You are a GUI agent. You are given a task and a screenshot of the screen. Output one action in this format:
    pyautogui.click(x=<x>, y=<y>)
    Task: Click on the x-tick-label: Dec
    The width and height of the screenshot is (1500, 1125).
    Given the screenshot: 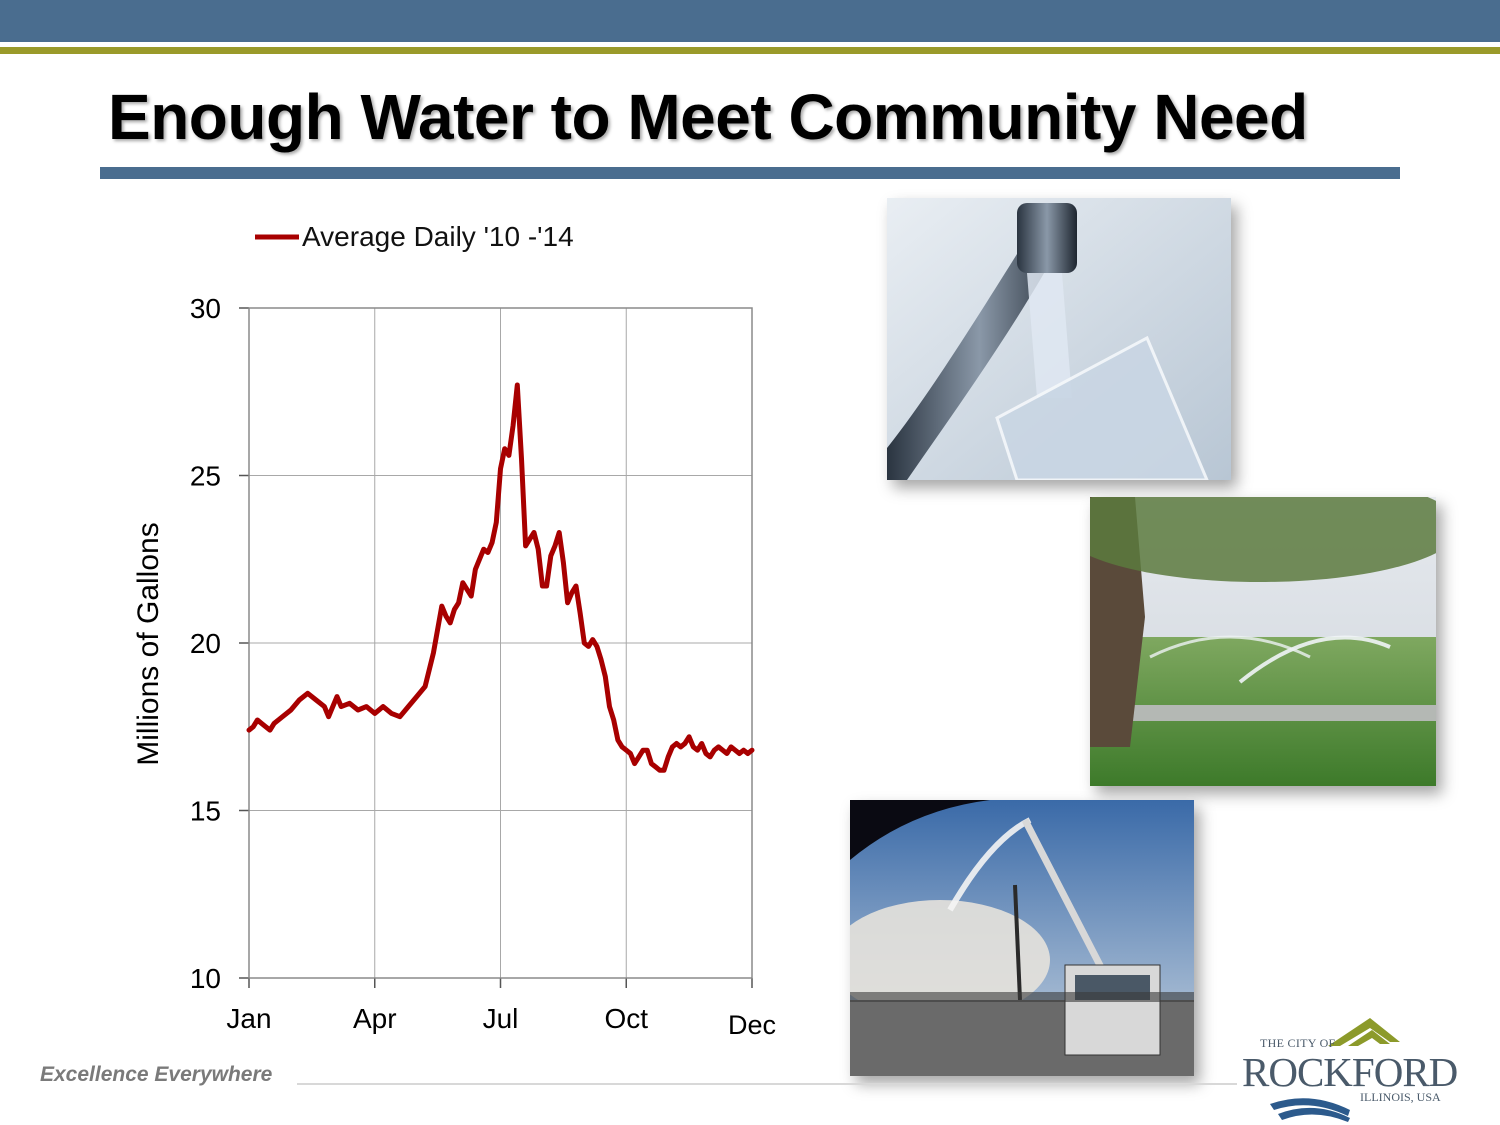 What is the action you would take?
    pyautogui.click(x=752, y=1025)
    